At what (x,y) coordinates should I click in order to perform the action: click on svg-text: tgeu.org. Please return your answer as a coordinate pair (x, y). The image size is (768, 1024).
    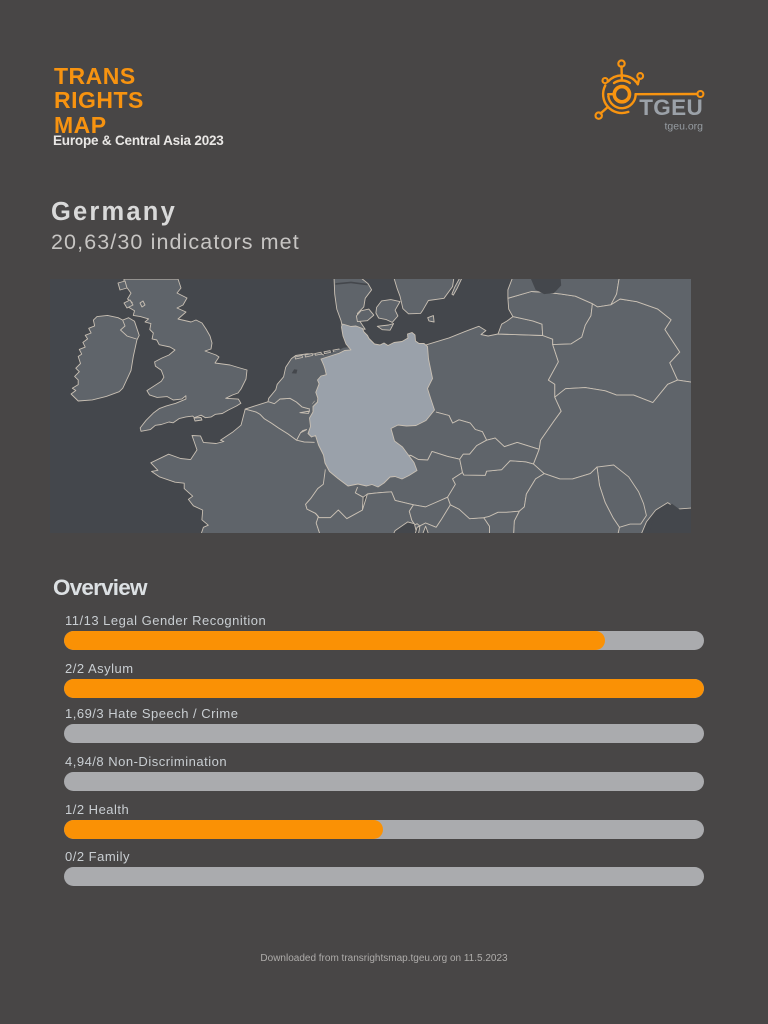
    Looking at the image, I should click on (683, 127).